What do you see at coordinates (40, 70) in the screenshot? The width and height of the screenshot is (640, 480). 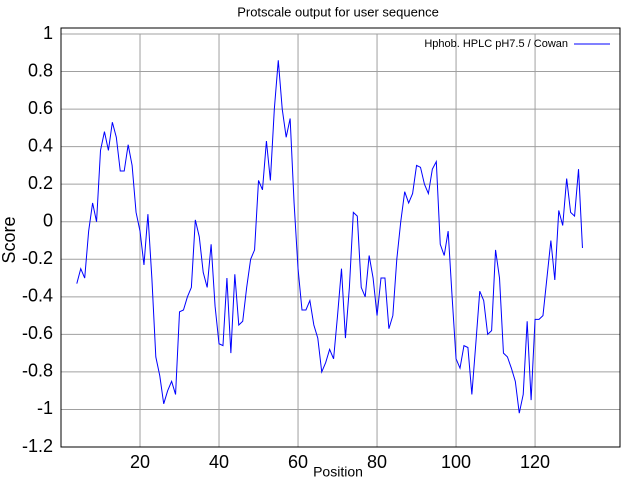 I see `y-tick-label: 0.8` at bounding box center [40, 70].